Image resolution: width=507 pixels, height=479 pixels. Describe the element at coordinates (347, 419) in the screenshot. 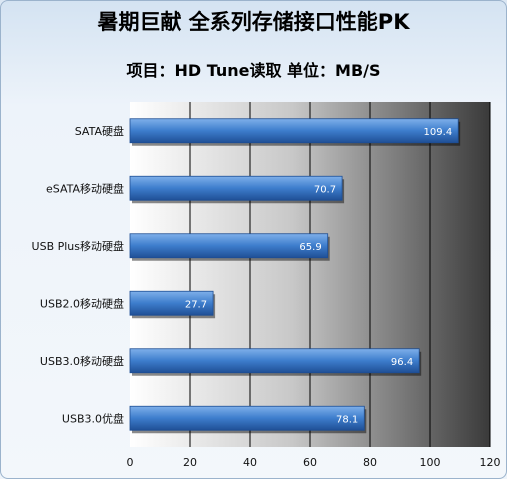

I see `bar-value-label: 78.1` at that location.